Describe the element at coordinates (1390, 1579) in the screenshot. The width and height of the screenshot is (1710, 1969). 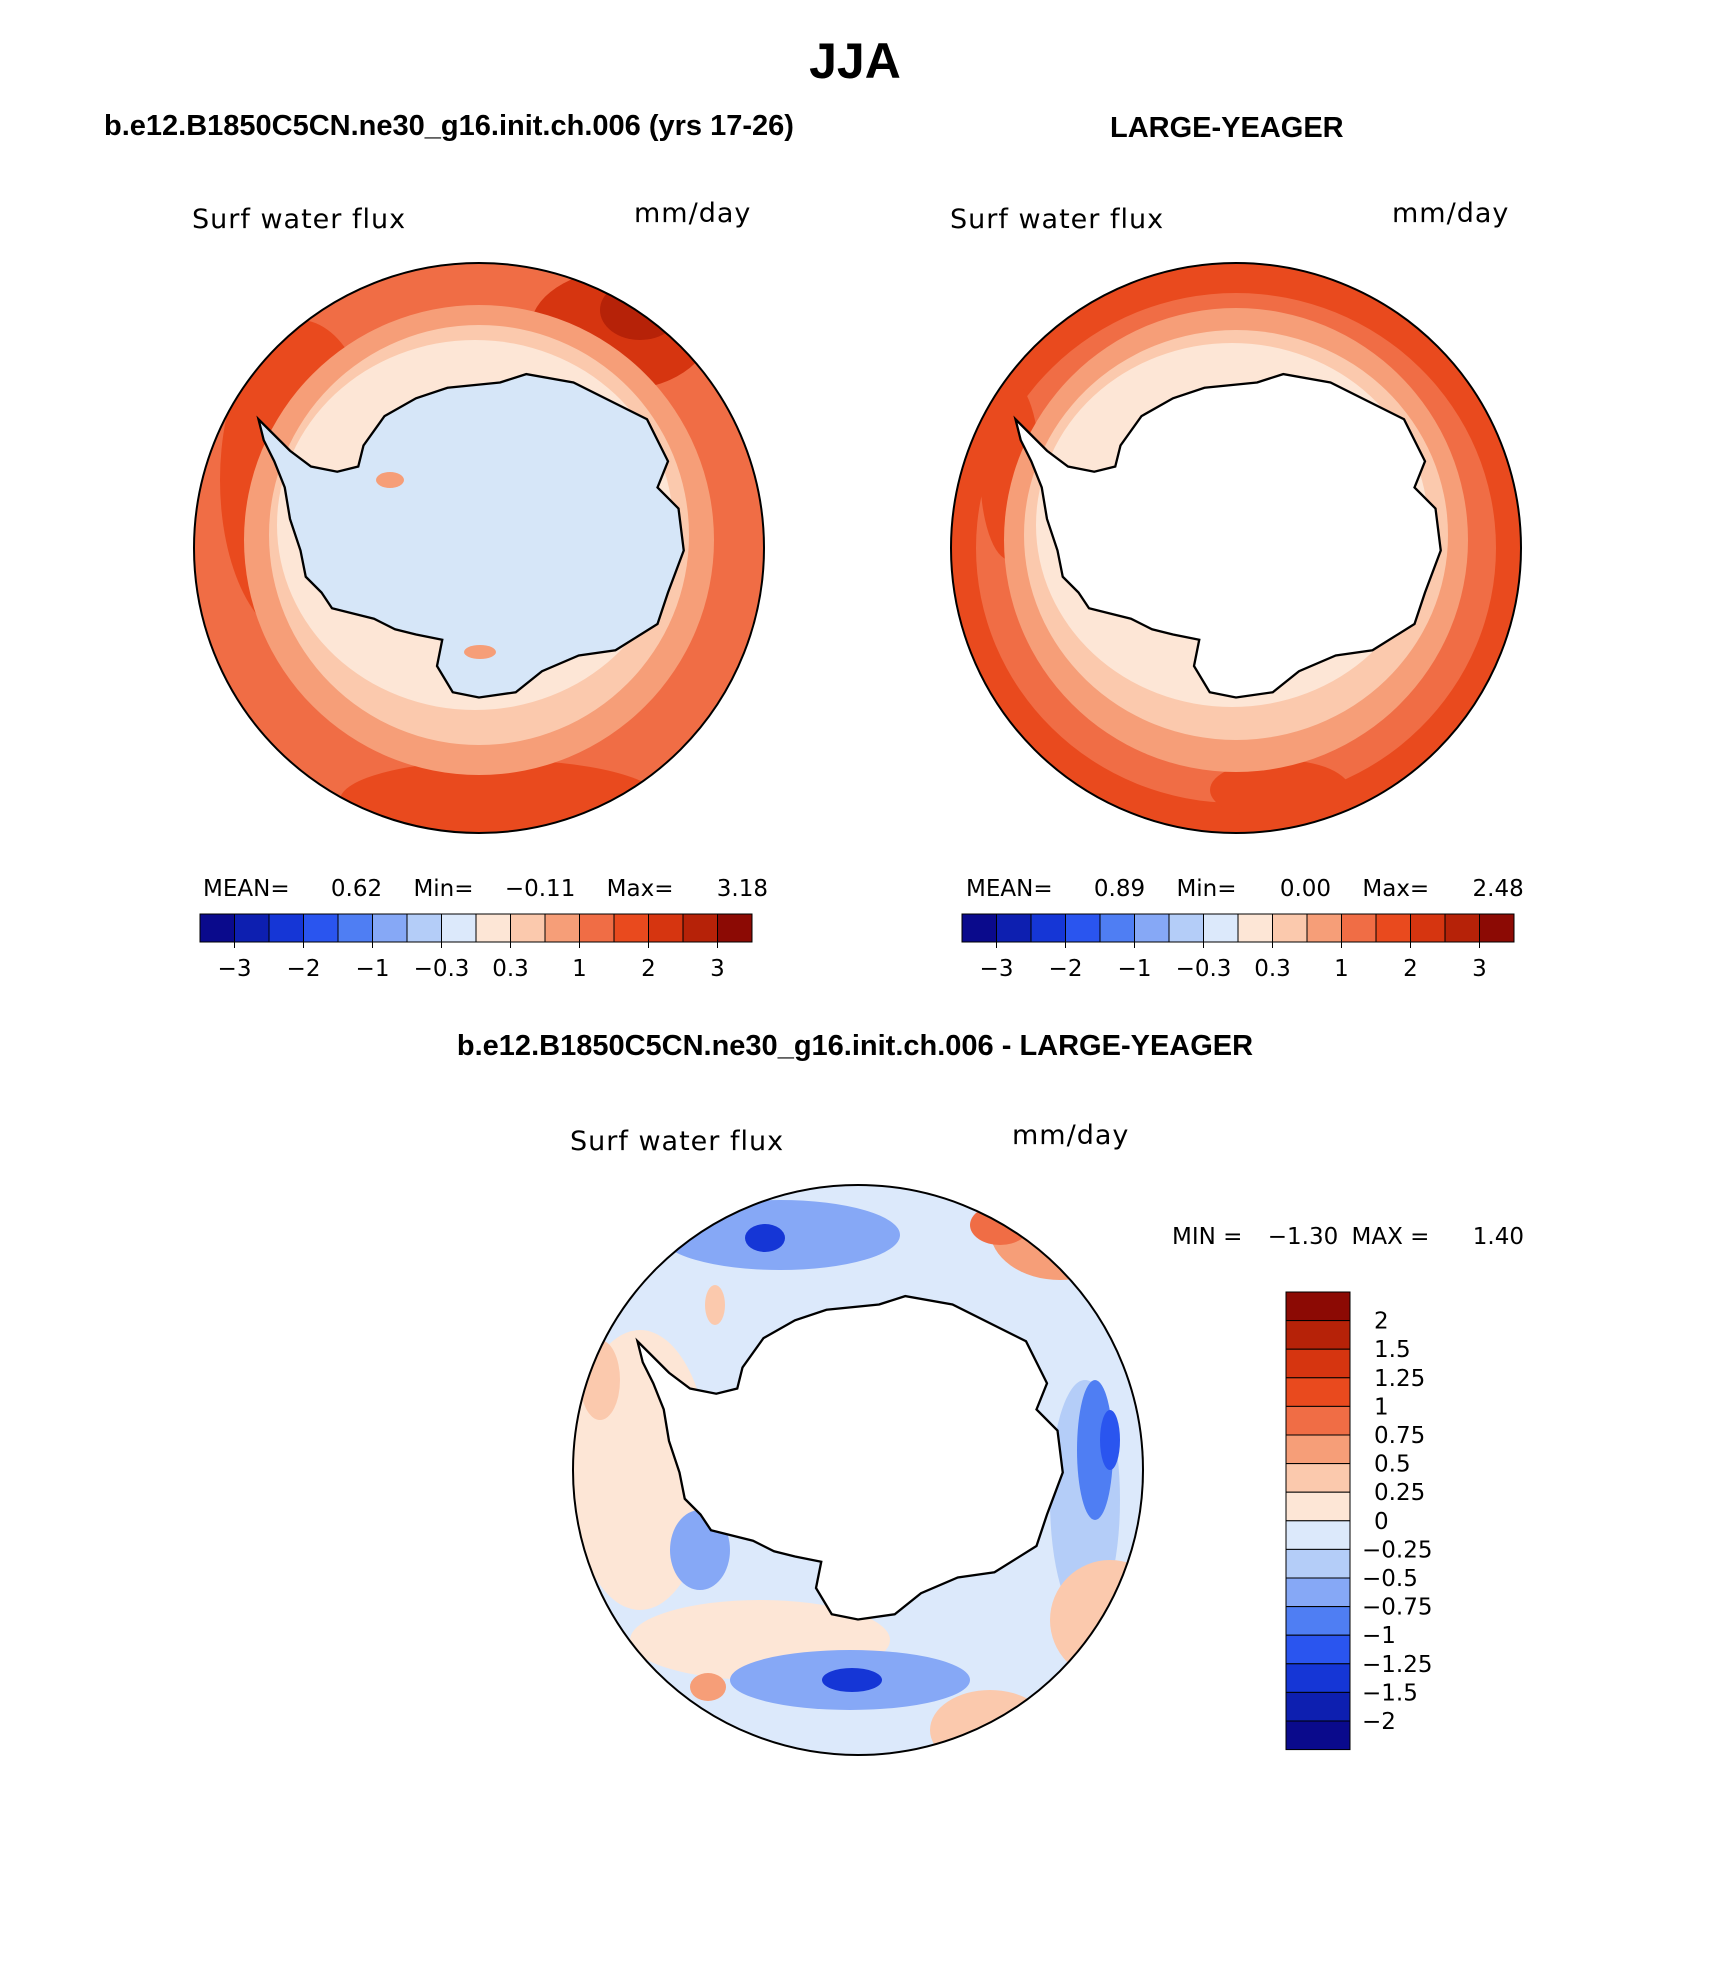
I see `colorbar-tick-label: −0.5` at that location.